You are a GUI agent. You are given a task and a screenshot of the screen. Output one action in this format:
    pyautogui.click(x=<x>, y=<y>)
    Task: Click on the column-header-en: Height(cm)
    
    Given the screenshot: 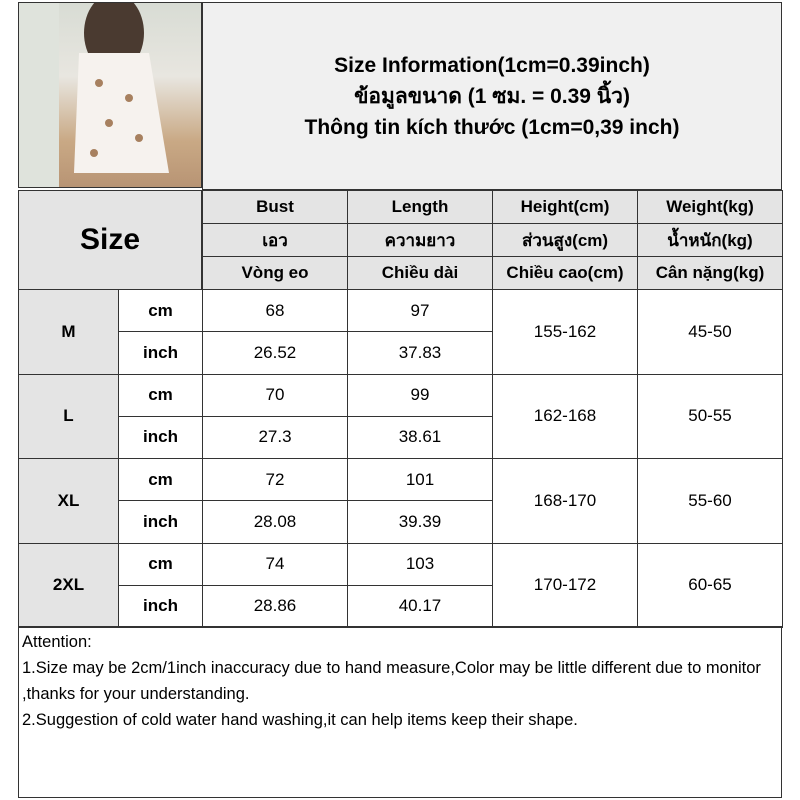 What is the action you would take?
    pyautogui.click(x=565, y=207)
    